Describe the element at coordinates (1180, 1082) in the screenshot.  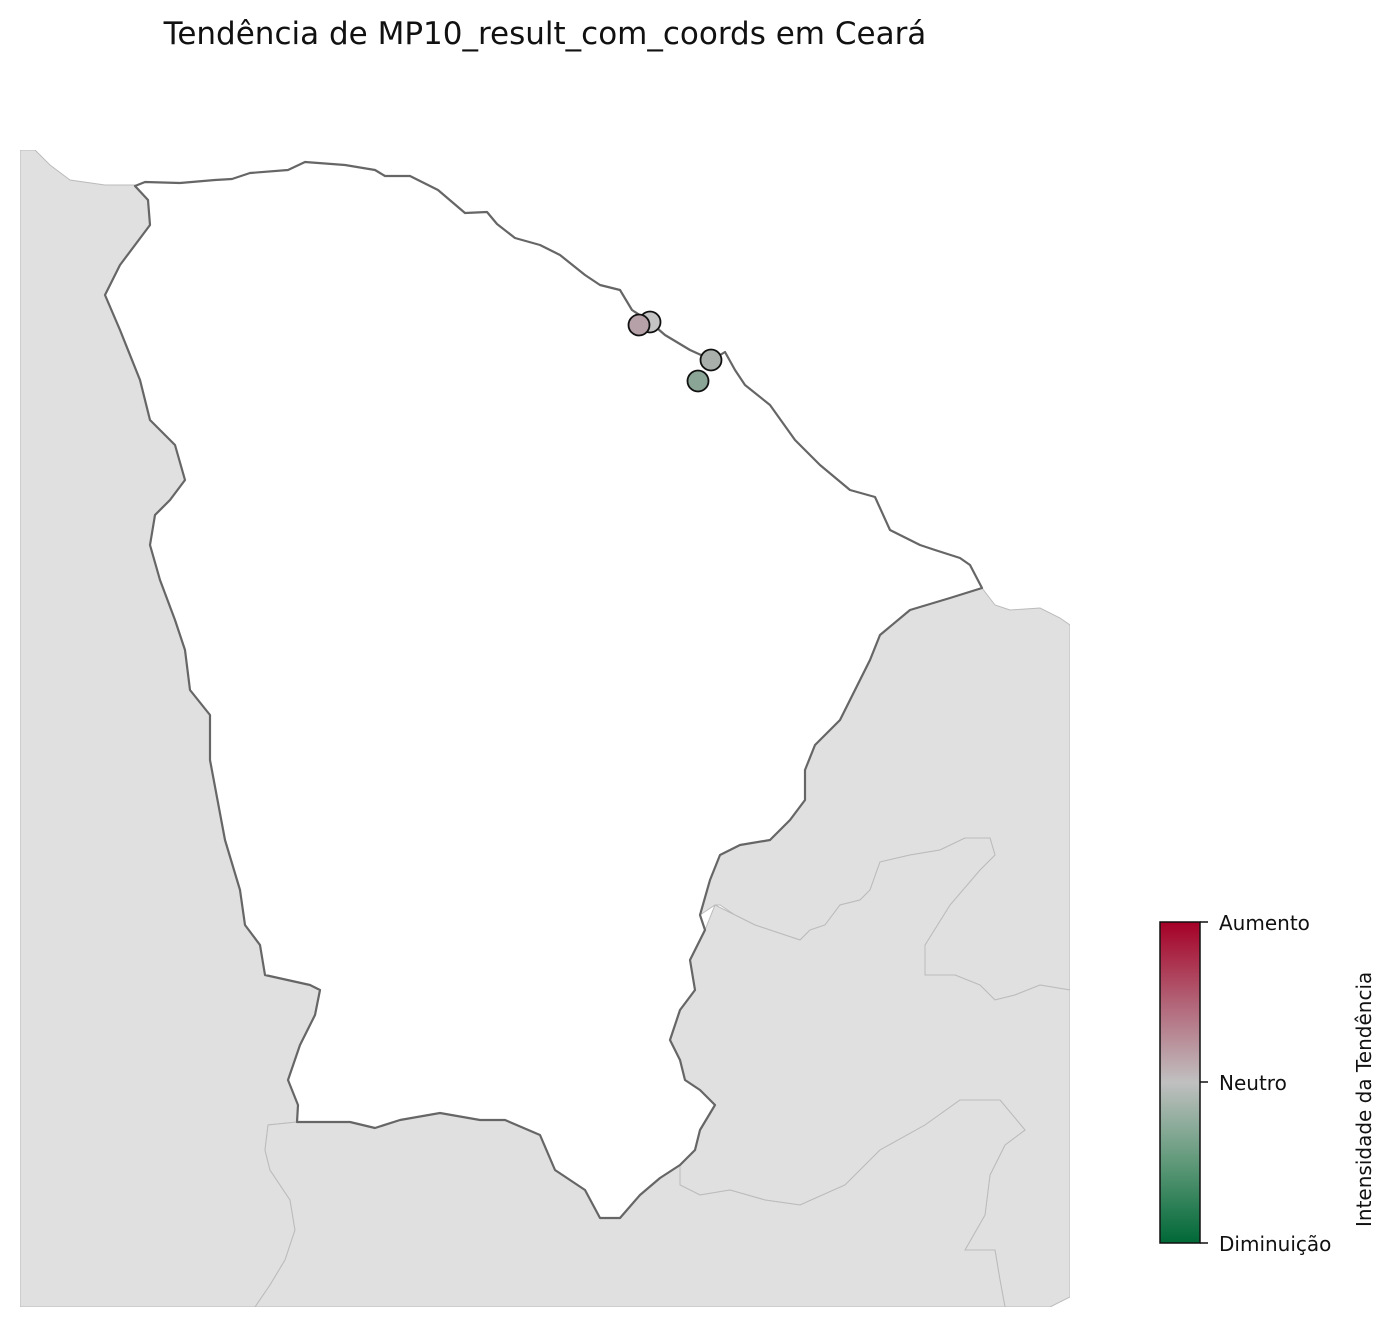
I see `colorbar` at that location.